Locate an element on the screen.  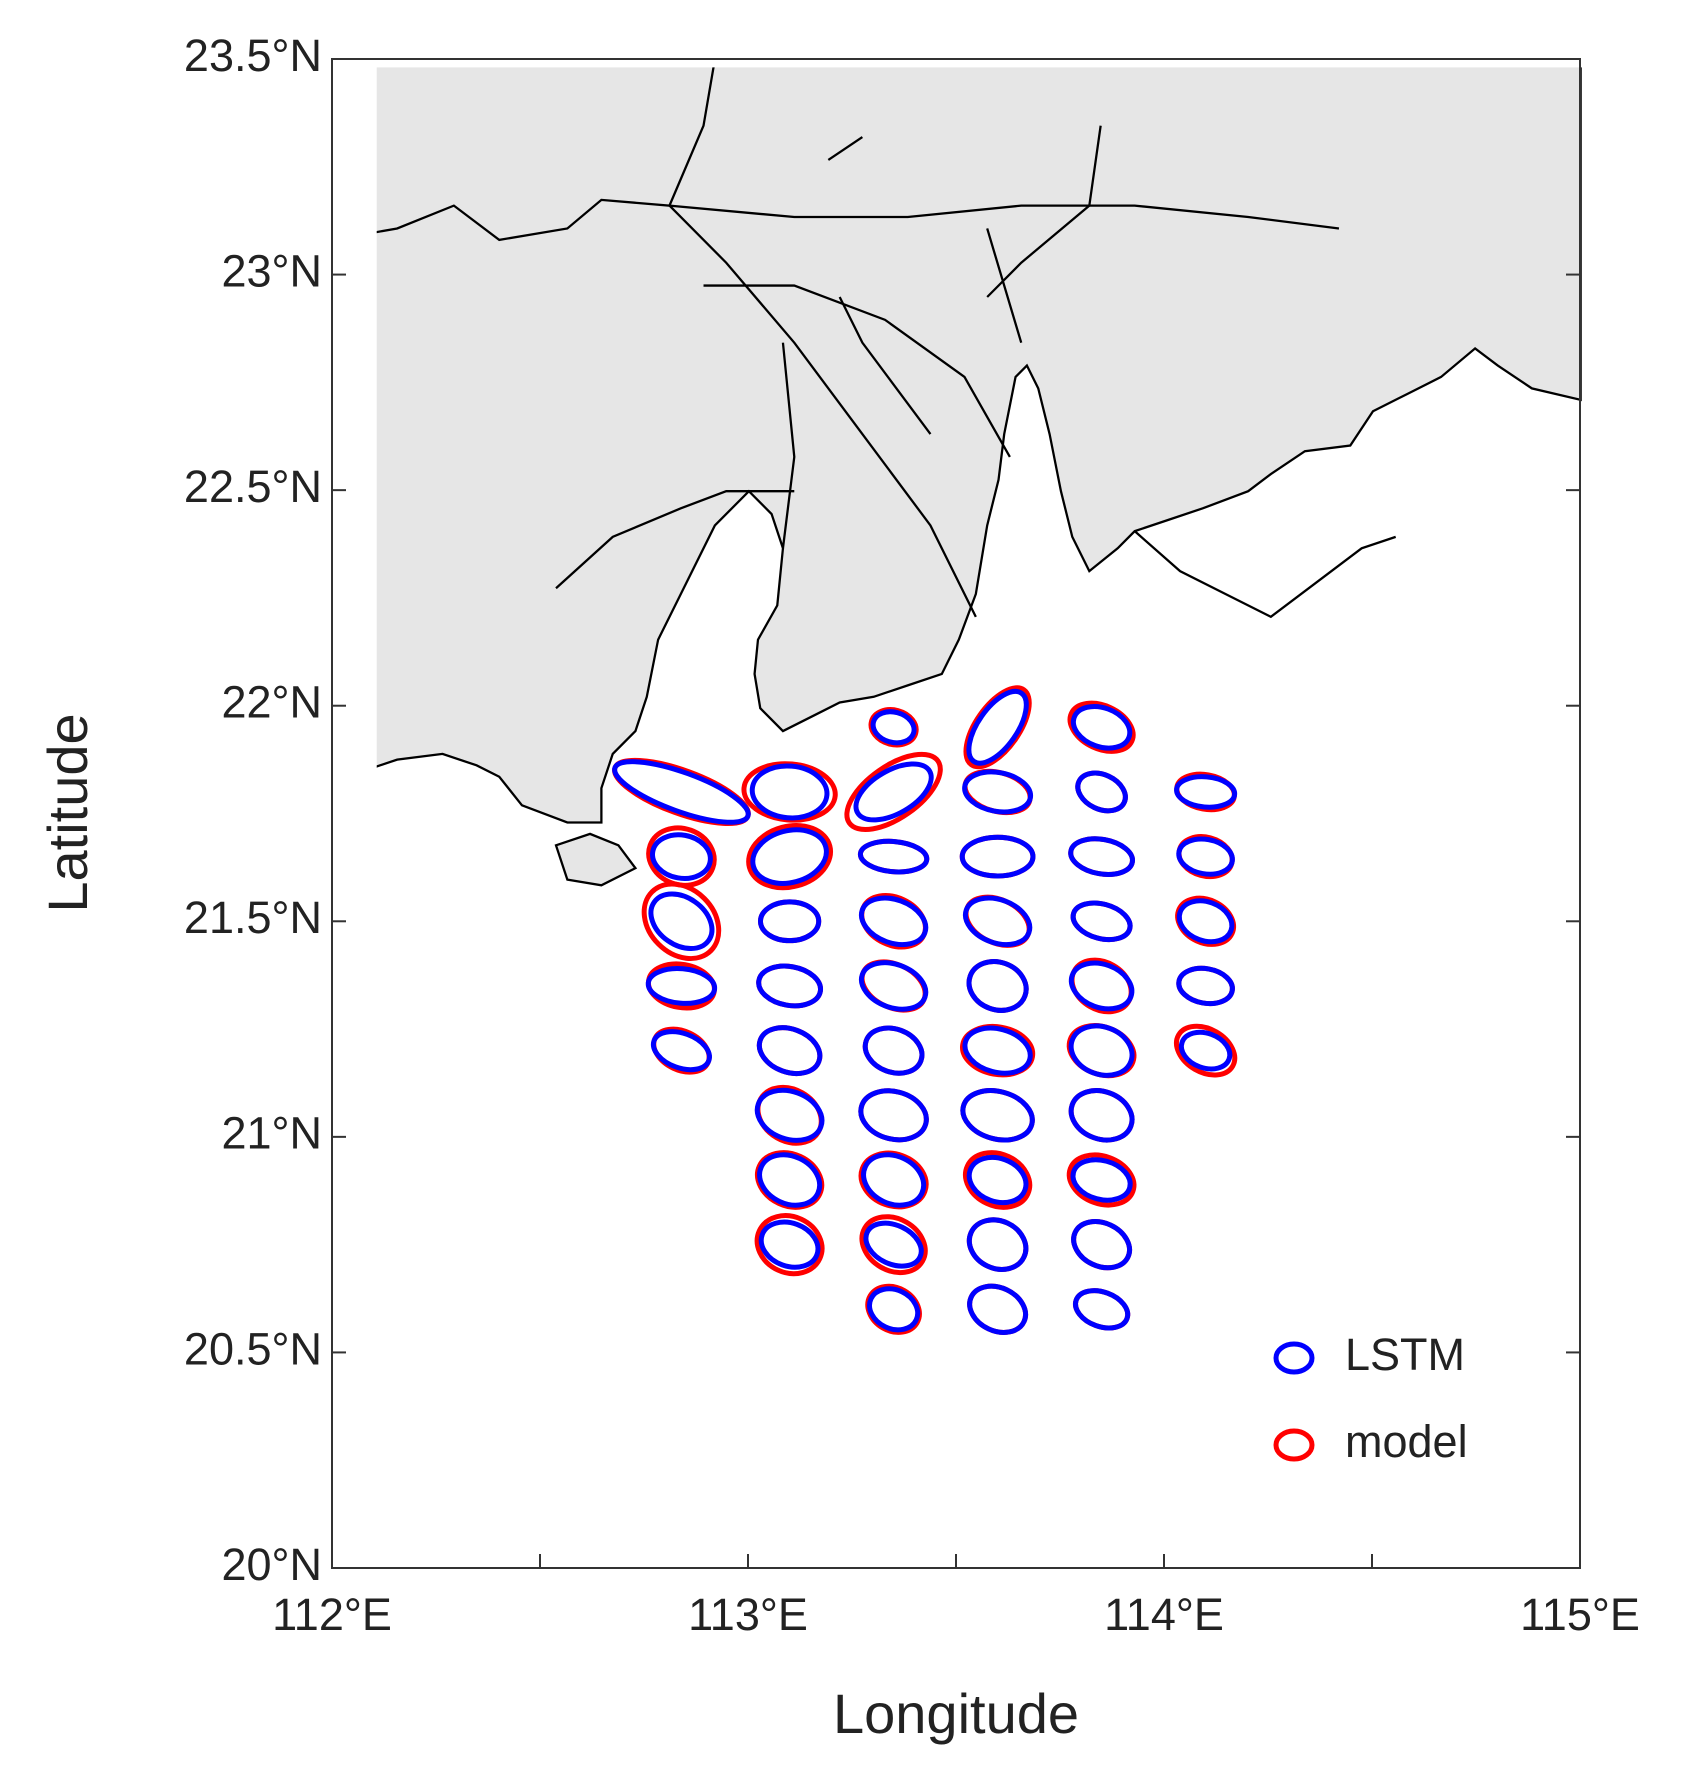
y-tick-label: 23°N is located at coordinates (271, 270).